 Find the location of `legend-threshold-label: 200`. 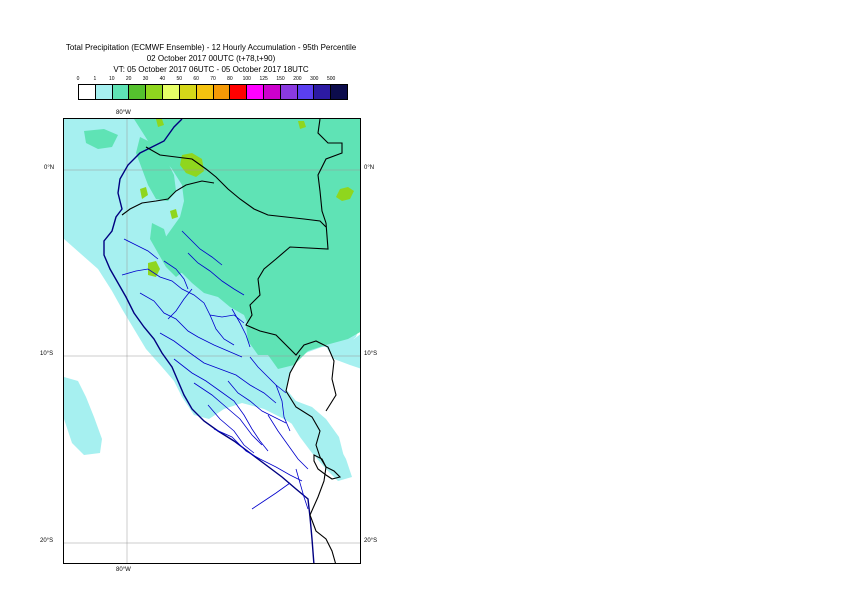

legend-threshold-label: 200 is located at coordinates (297, 79).